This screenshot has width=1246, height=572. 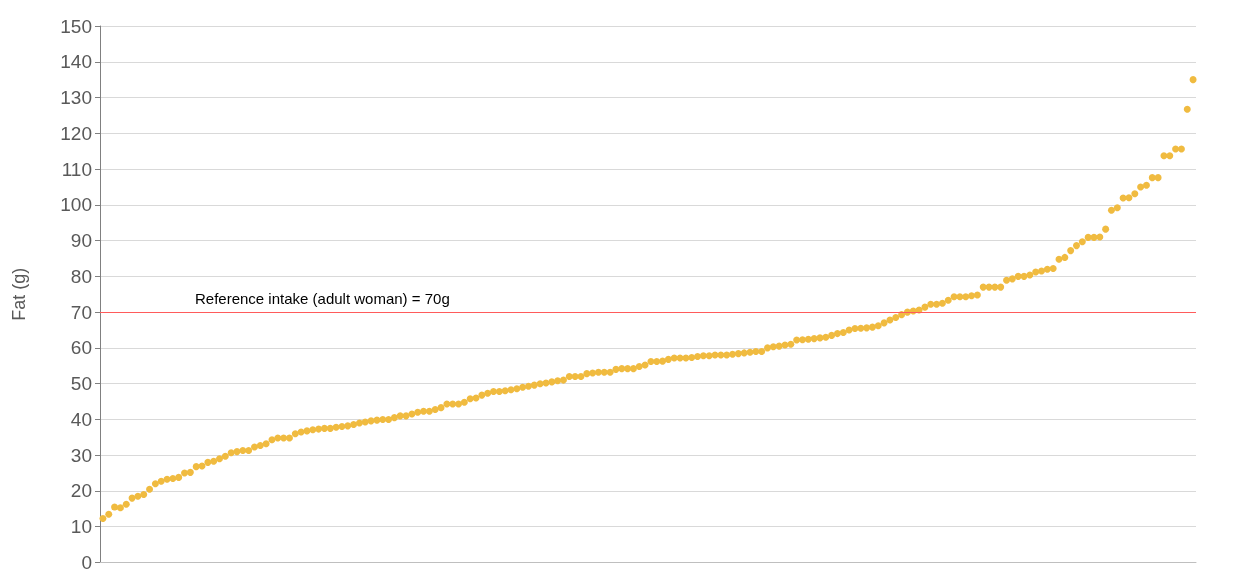 What do you see at coordinates (81, 419) in the screenshot?
I see `y-tick-label: 40` at bounding box center [81, 419].